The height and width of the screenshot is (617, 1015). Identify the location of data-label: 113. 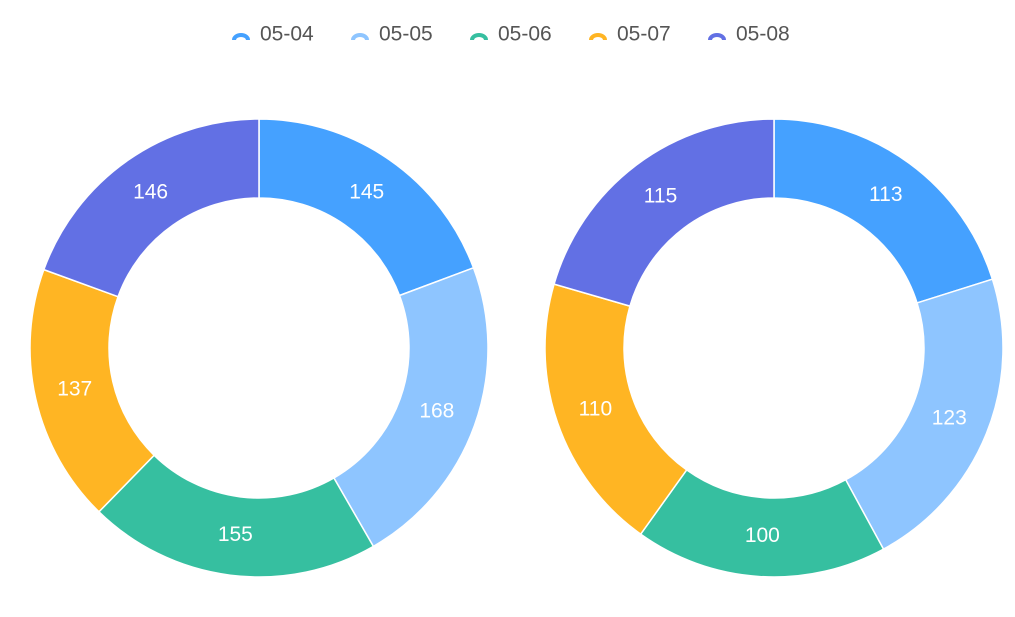
(885, 194).